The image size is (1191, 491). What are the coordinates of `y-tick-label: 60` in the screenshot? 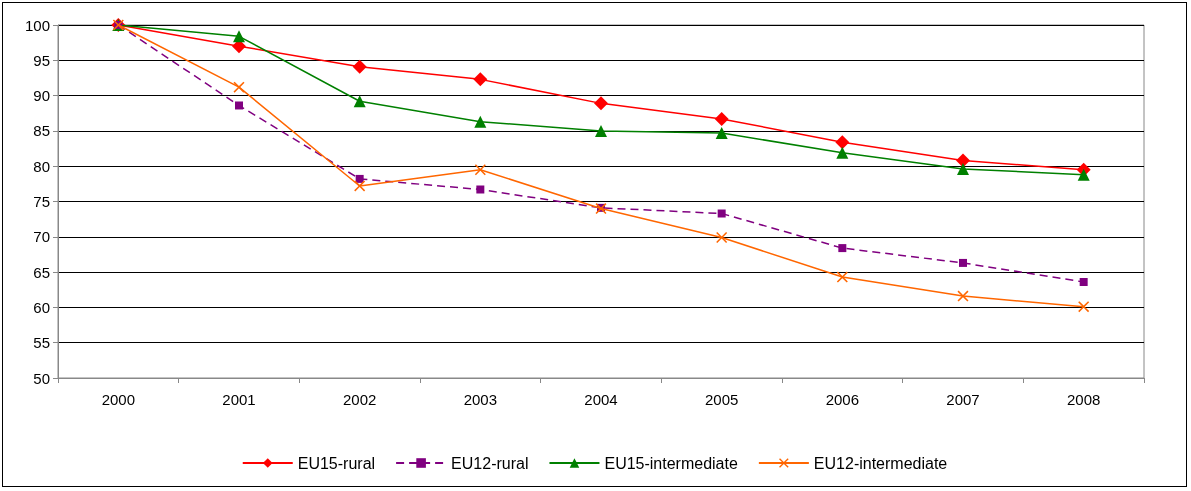 It's located at (41, 307).